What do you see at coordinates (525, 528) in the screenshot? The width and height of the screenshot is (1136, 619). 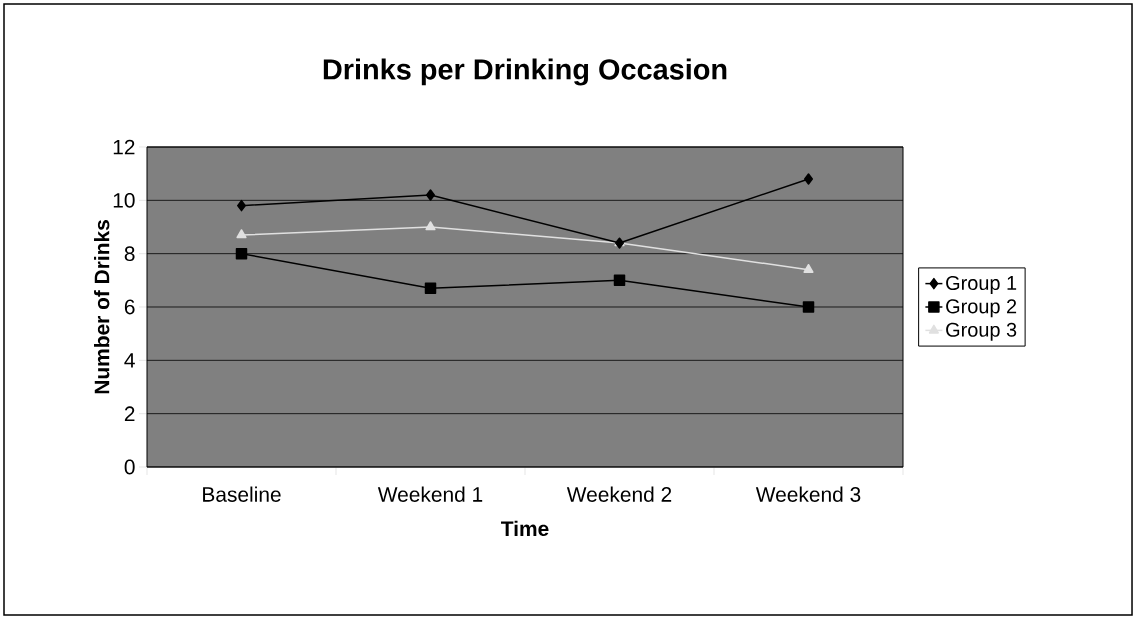 I see `x-axis-title: Time` at bounding box center [525, 528].